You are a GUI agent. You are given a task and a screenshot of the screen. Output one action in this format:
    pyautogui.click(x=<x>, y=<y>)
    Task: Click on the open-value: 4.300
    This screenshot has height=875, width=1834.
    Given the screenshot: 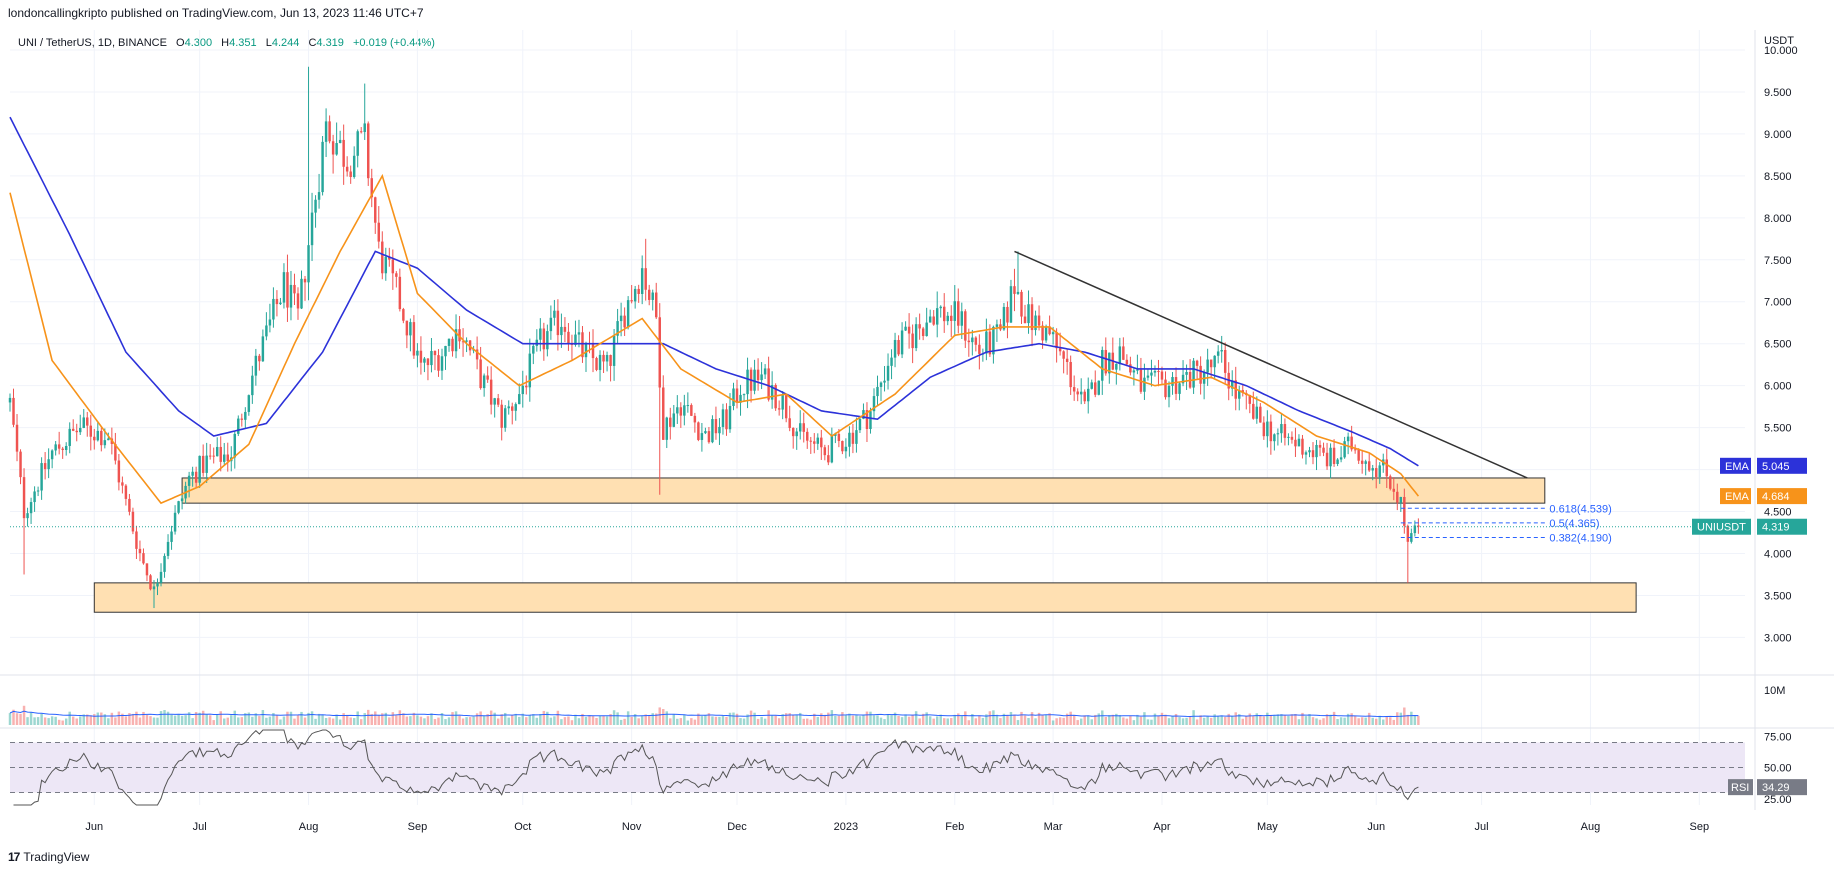 What is the action you would take?
    pyautogui.click(x=199, y=43)
    